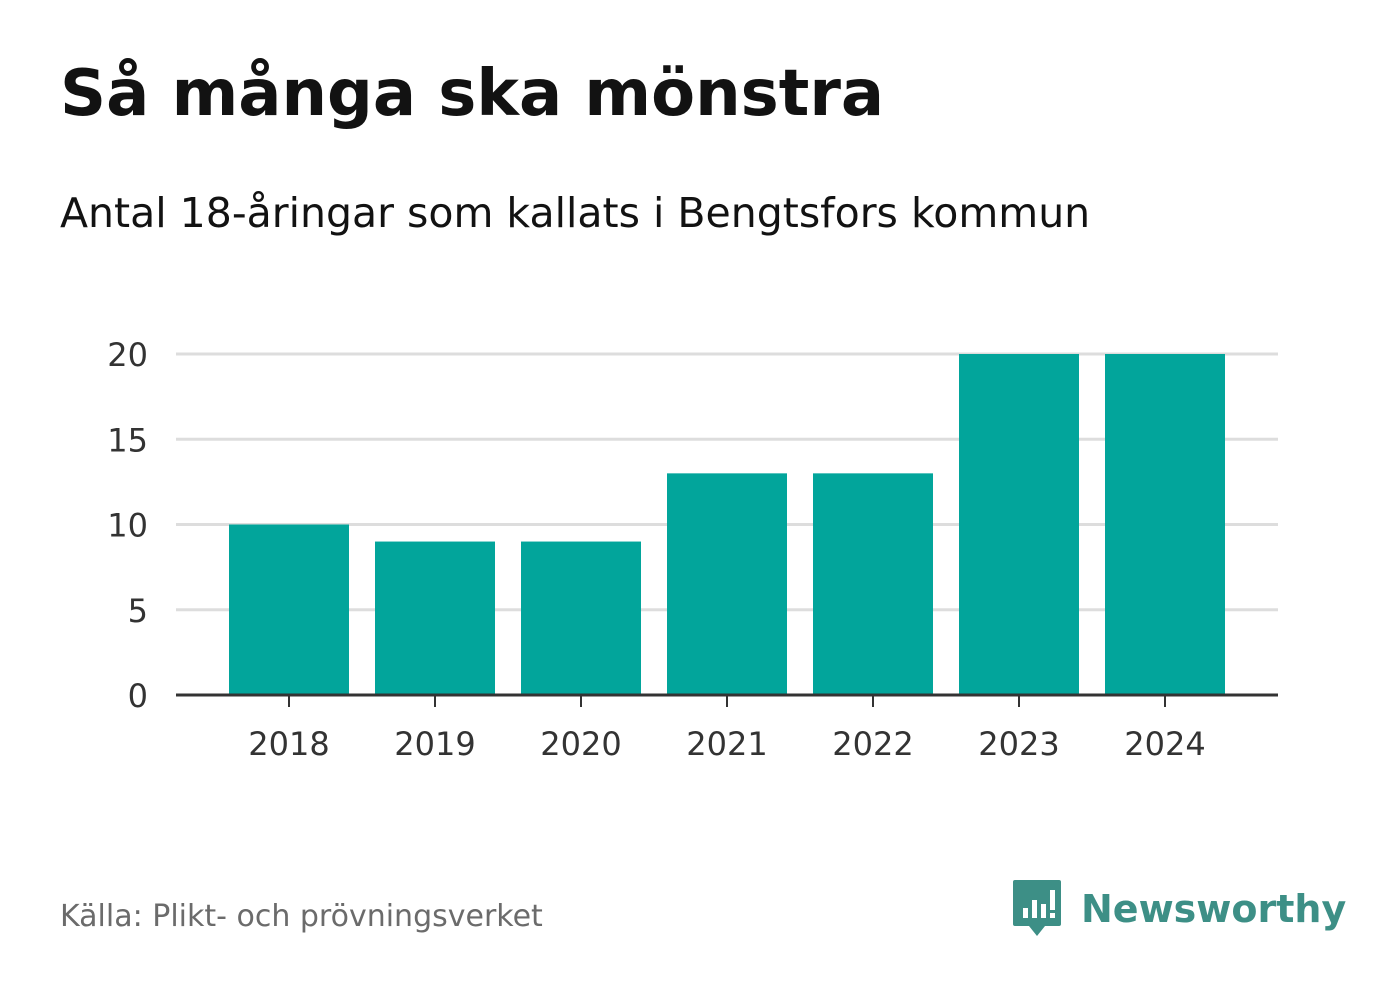 The height and width of the screenshot is (999, 1382). Describe the element at coordinates (289, 609) in the screenshot. I see `bar-2018` at that location.